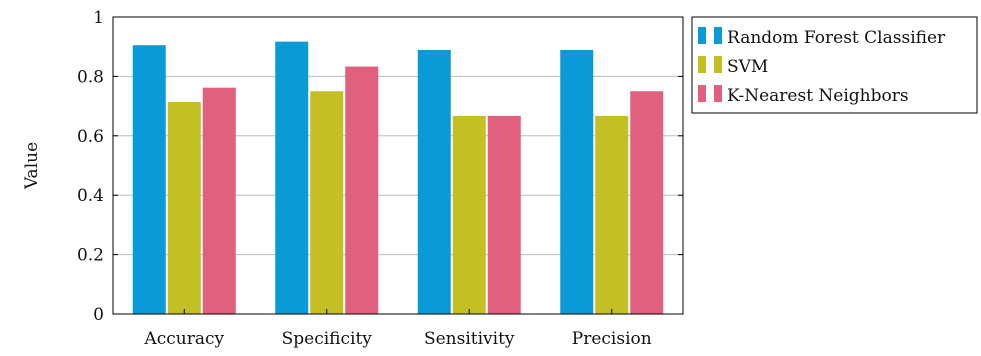 The image size is (981, 356). Describe the element at coordinates (327, 339) in the screenshot. I see `x-tick-label: Specificity` at that location.